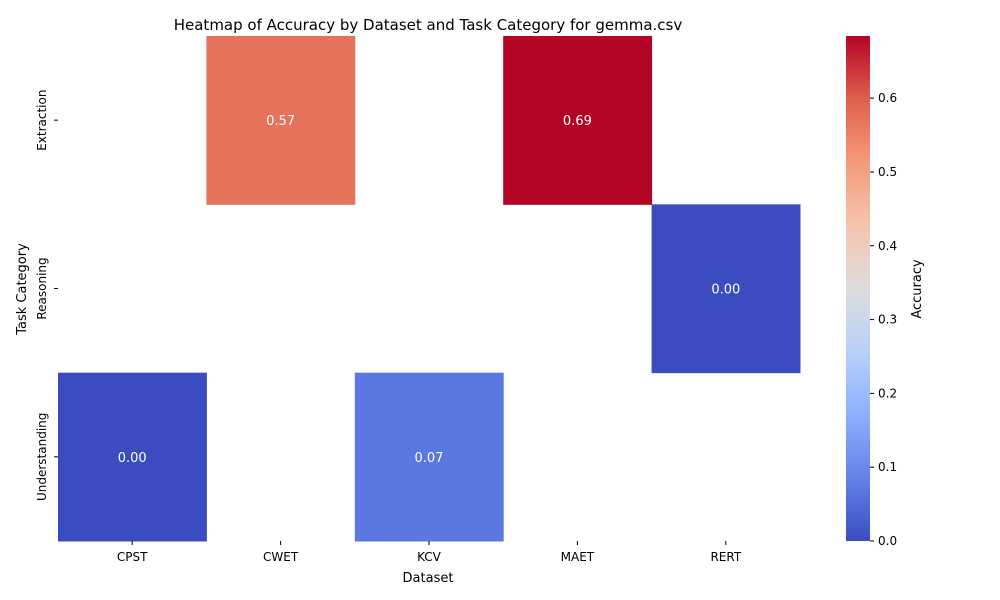  I want to click on colorbar-tick-label: 0.5, so click(887, 172).